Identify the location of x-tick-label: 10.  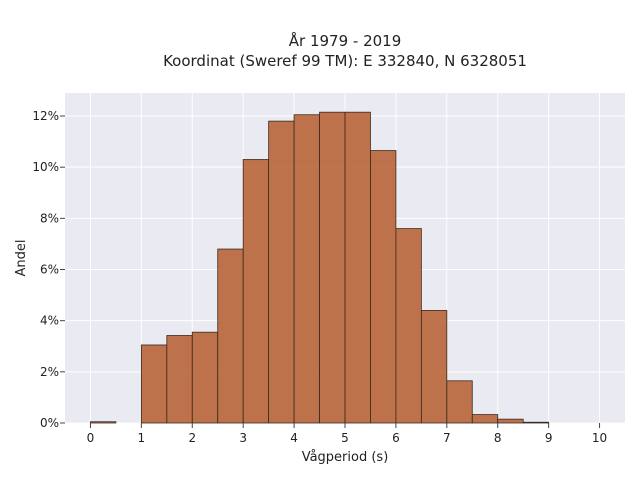
(599, 438).